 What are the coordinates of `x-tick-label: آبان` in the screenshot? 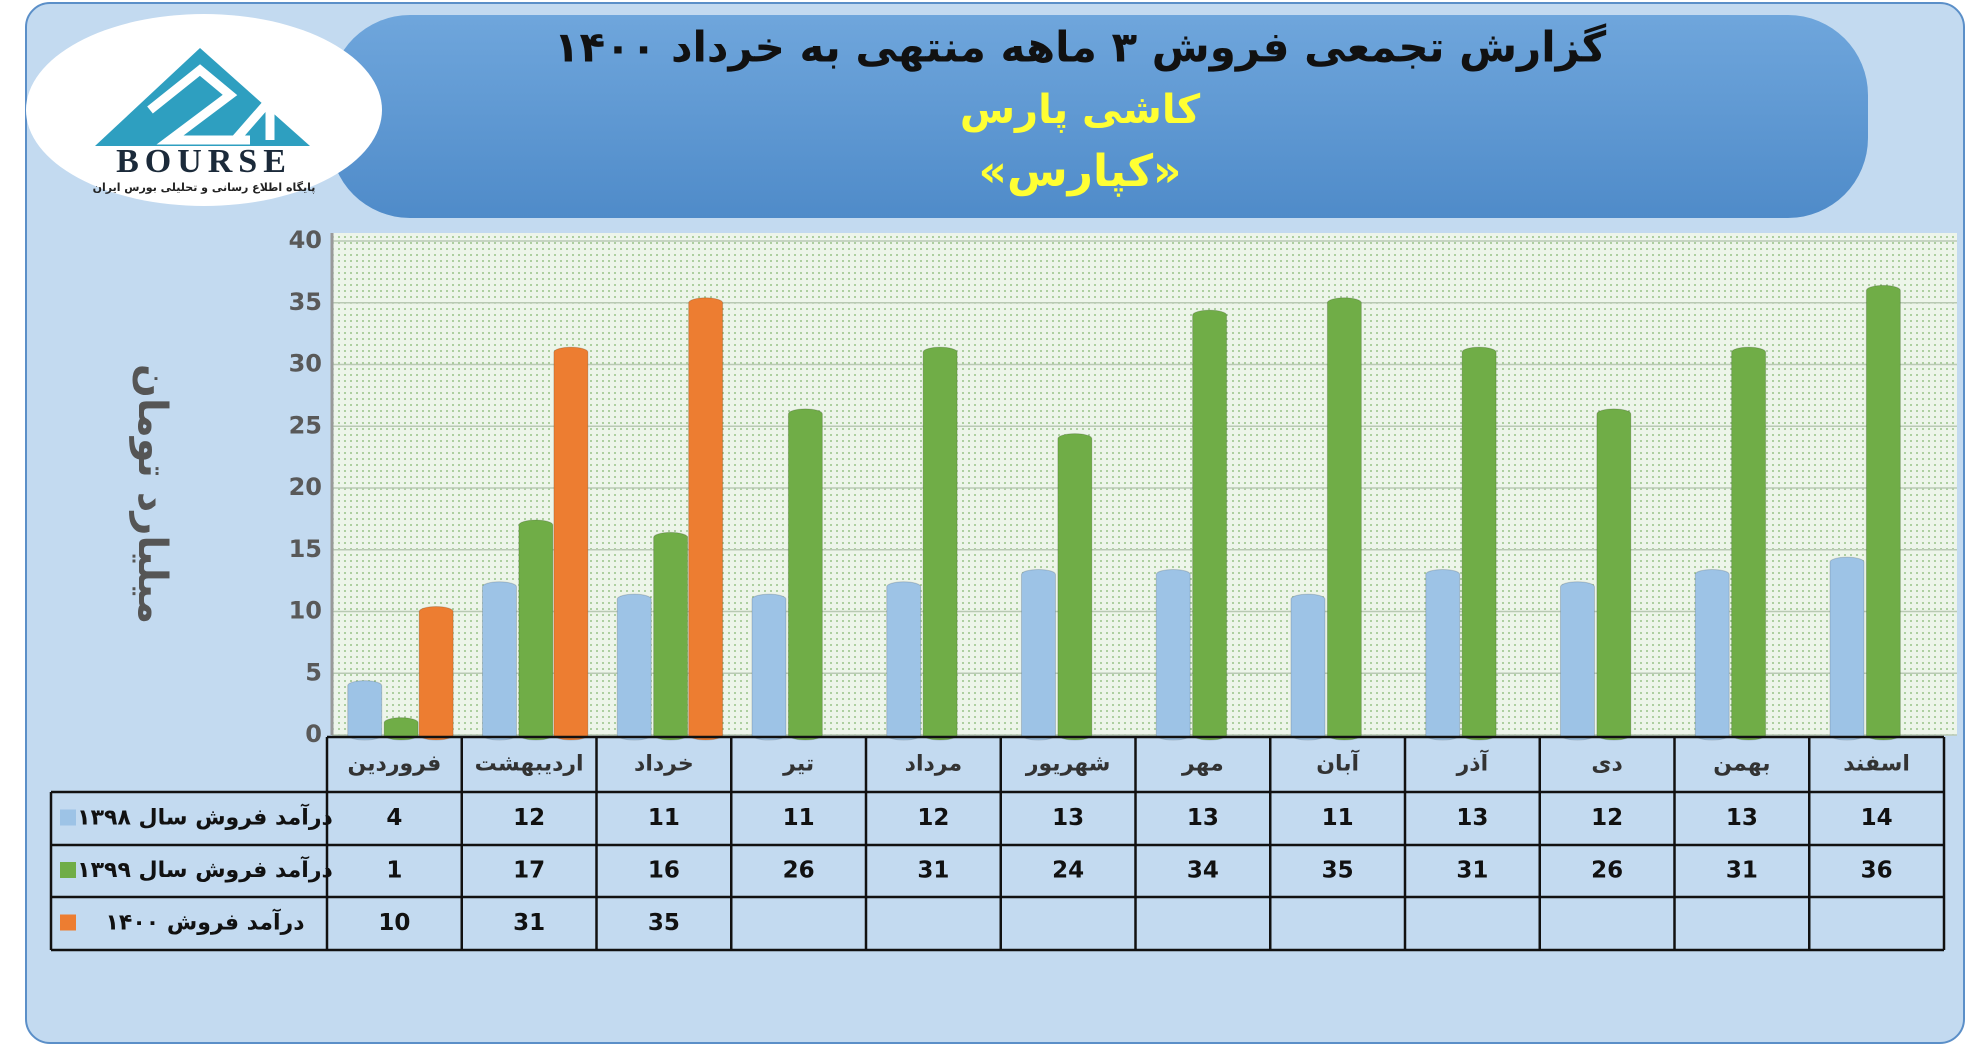 It's located at (1337, 763).